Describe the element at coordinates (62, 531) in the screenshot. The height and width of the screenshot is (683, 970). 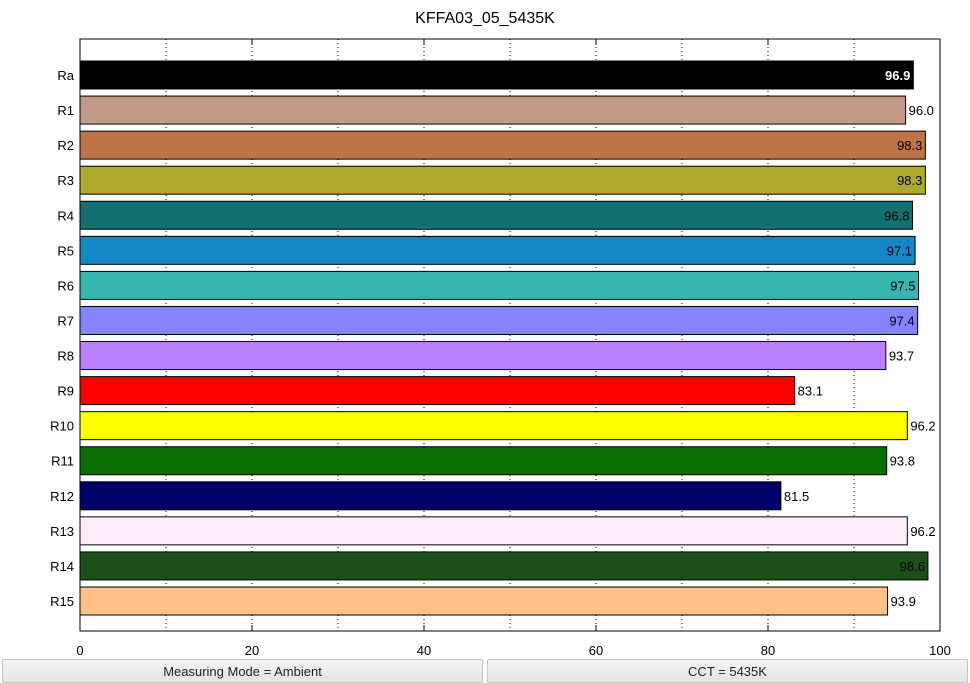
I see `category-label-r13: R13` at that location.